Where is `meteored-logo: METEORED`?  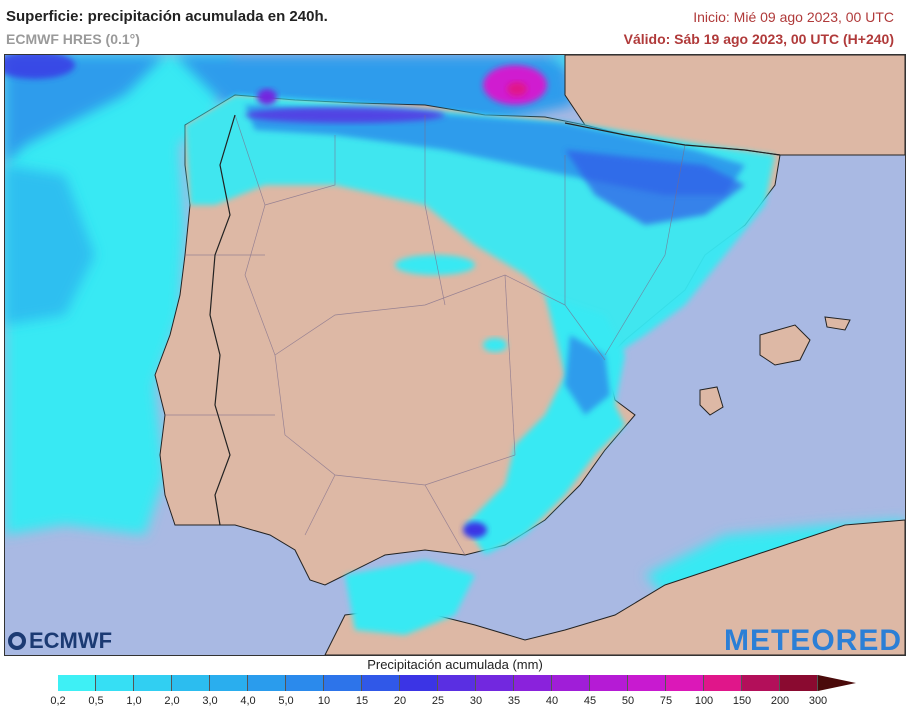
meteored-logo: METEORED is located at coordinates (812, 640).